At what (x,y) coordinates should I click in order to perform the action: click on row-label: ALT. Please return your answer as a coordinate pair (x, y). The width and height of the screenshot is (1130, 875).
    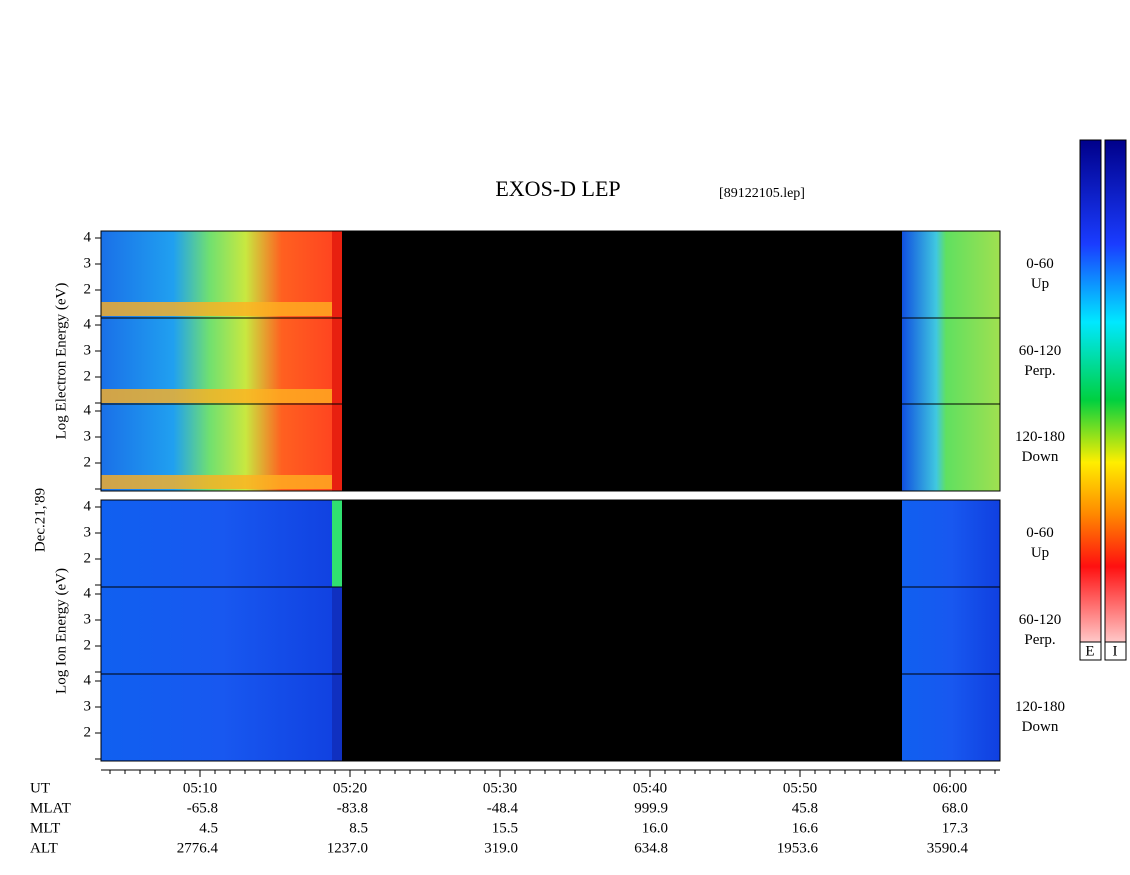
    Looking at the image, I should click on (44, 848).